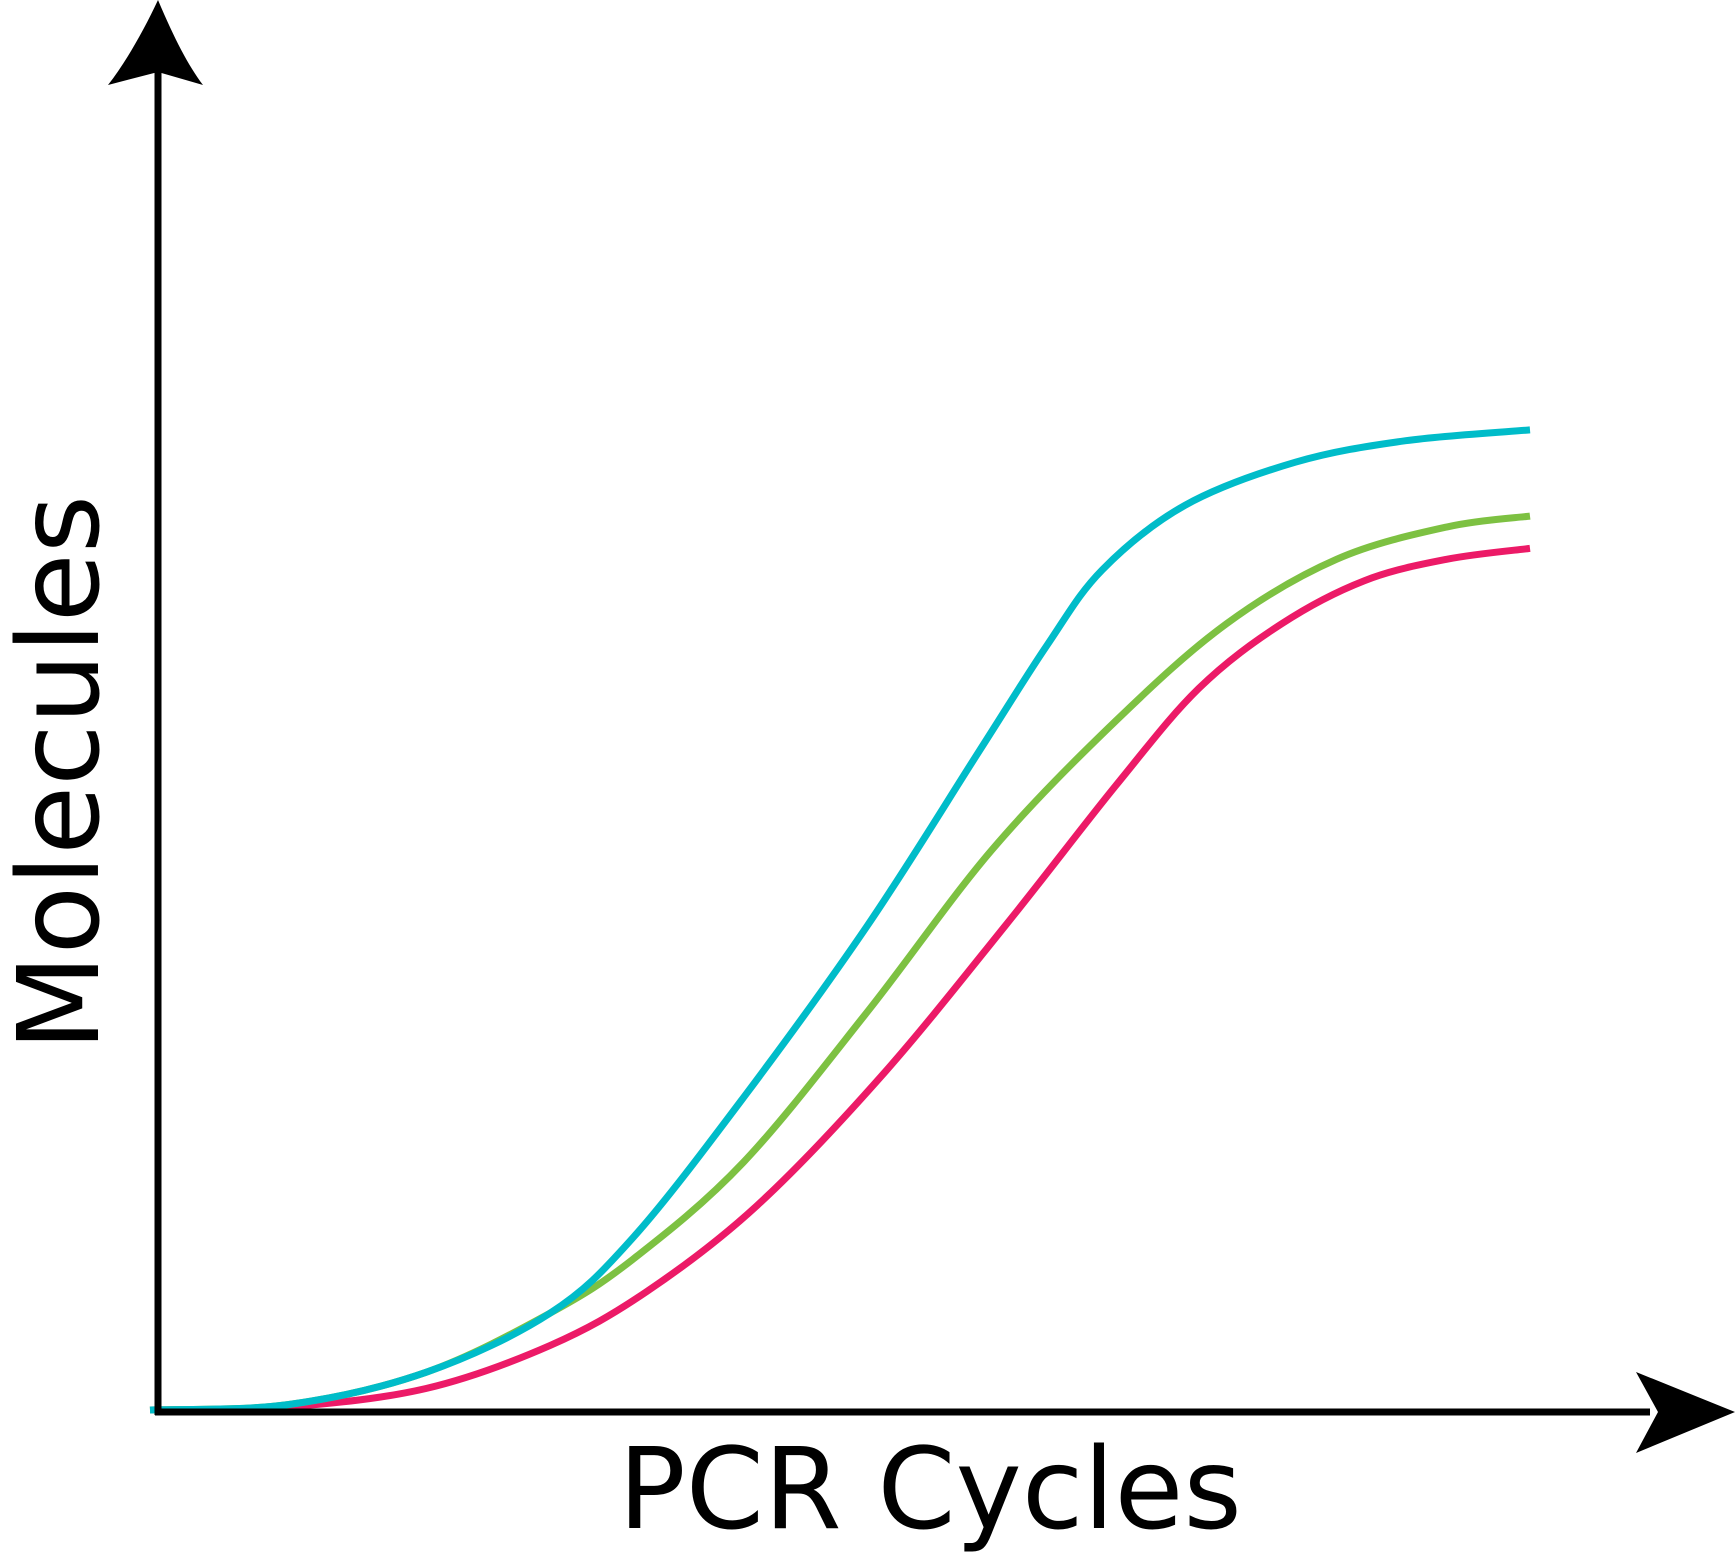  Describe the element at coordinates (930, 1490) in the screenshot. I see `x-axis-label: PCR Cycles` at that location.